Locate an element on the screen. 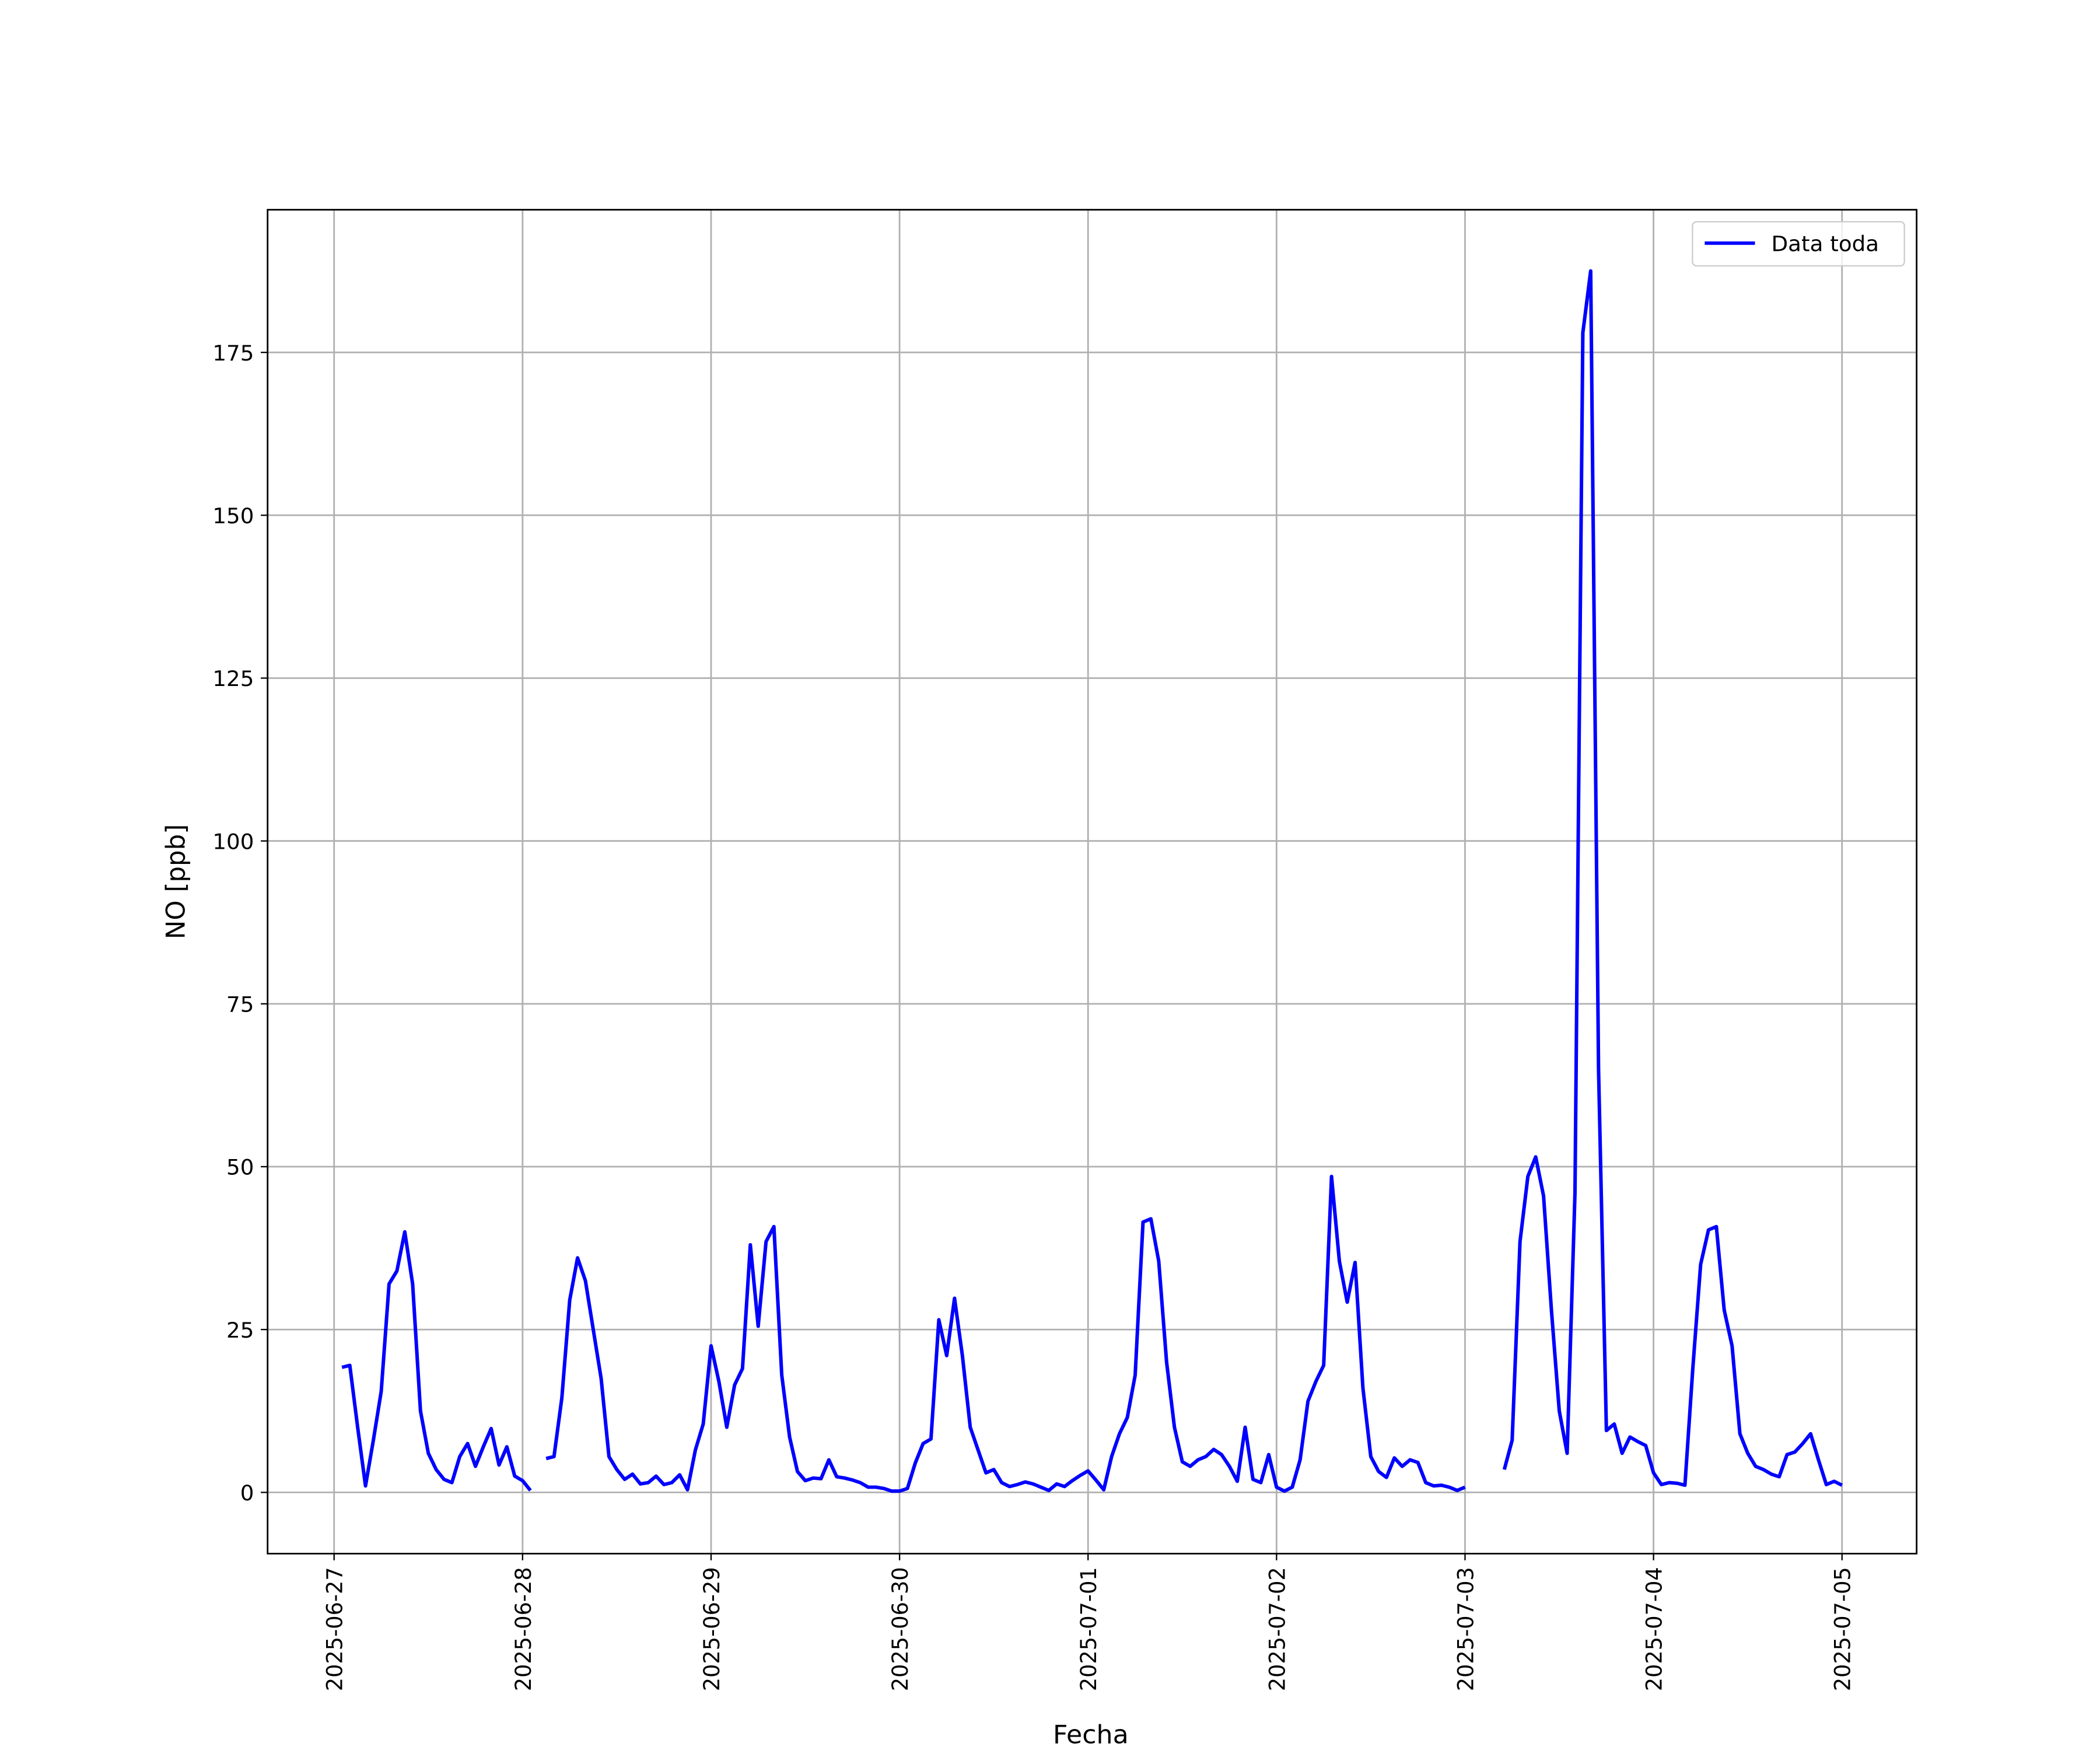 The width and height of the screenshot is (2100, 1750). legend: Data toda is located at coordinates (1798, 244).